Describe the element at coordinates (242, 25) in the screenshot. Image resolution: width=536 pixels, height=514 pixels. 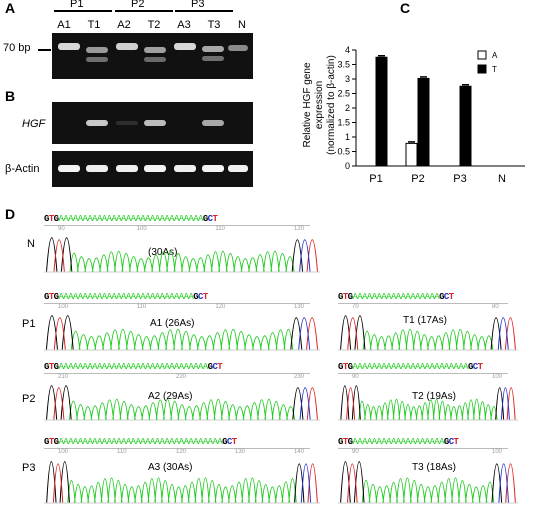
I see `lane-label-n: N` at that location.